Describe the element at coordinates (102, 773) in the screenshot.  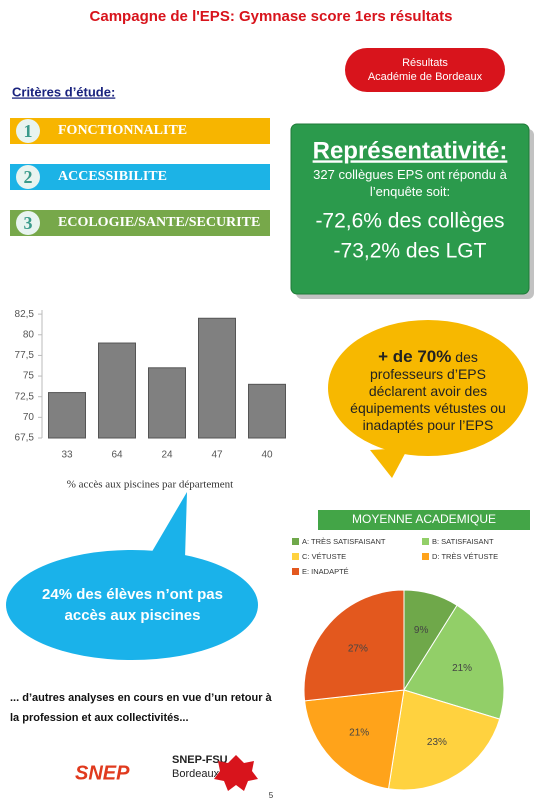
I see `logo: SNEP` at that location.